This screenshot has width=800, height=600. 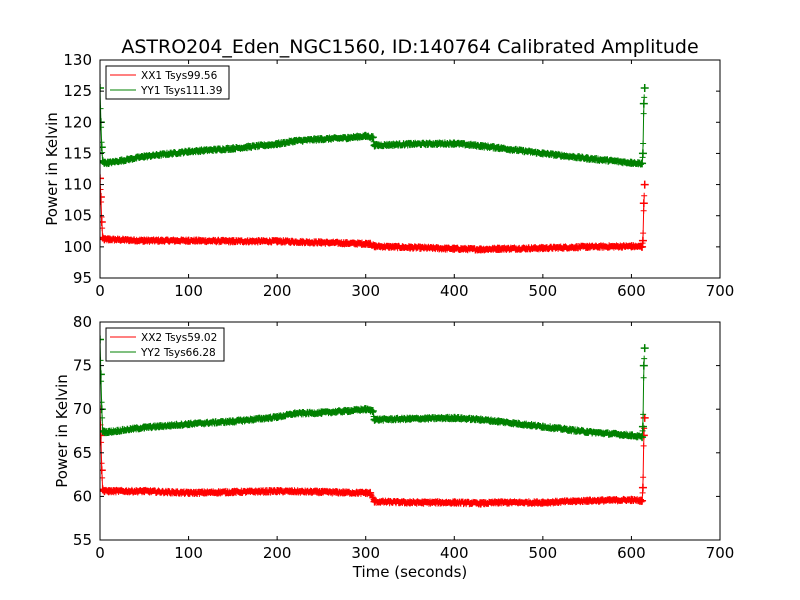 I want to click on y-tick-label: 70, so click(x=82, y=409).